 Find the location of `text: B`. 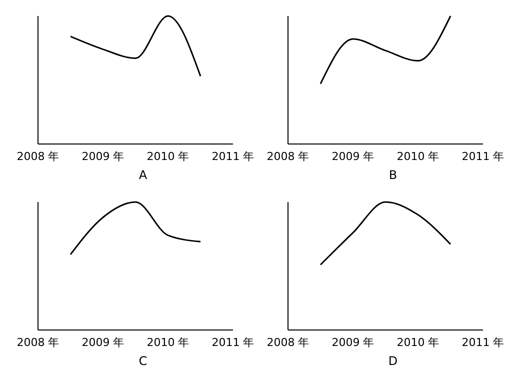

text: B is located at coordinates (393, 175).